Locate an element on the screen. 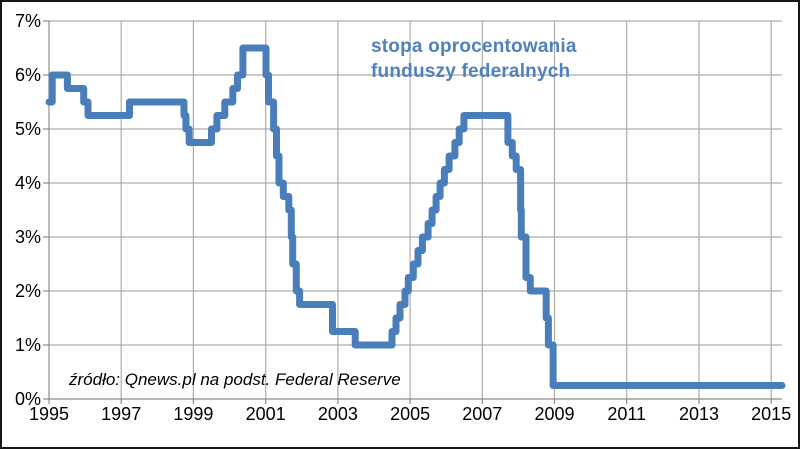 This screenshot has width=800, height=449. chart-title-line1: stopa oprocentowania is located at coordinates (474, 46).